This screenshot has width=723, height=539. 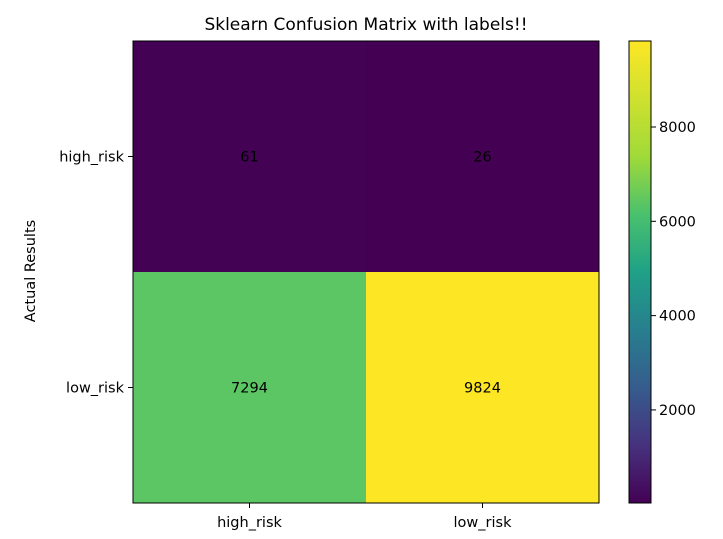 What do you see at coordinates (677, 317) in the screenshot?
I see `colorbar-tick-label: 4000` at bounding box center [677, 317].